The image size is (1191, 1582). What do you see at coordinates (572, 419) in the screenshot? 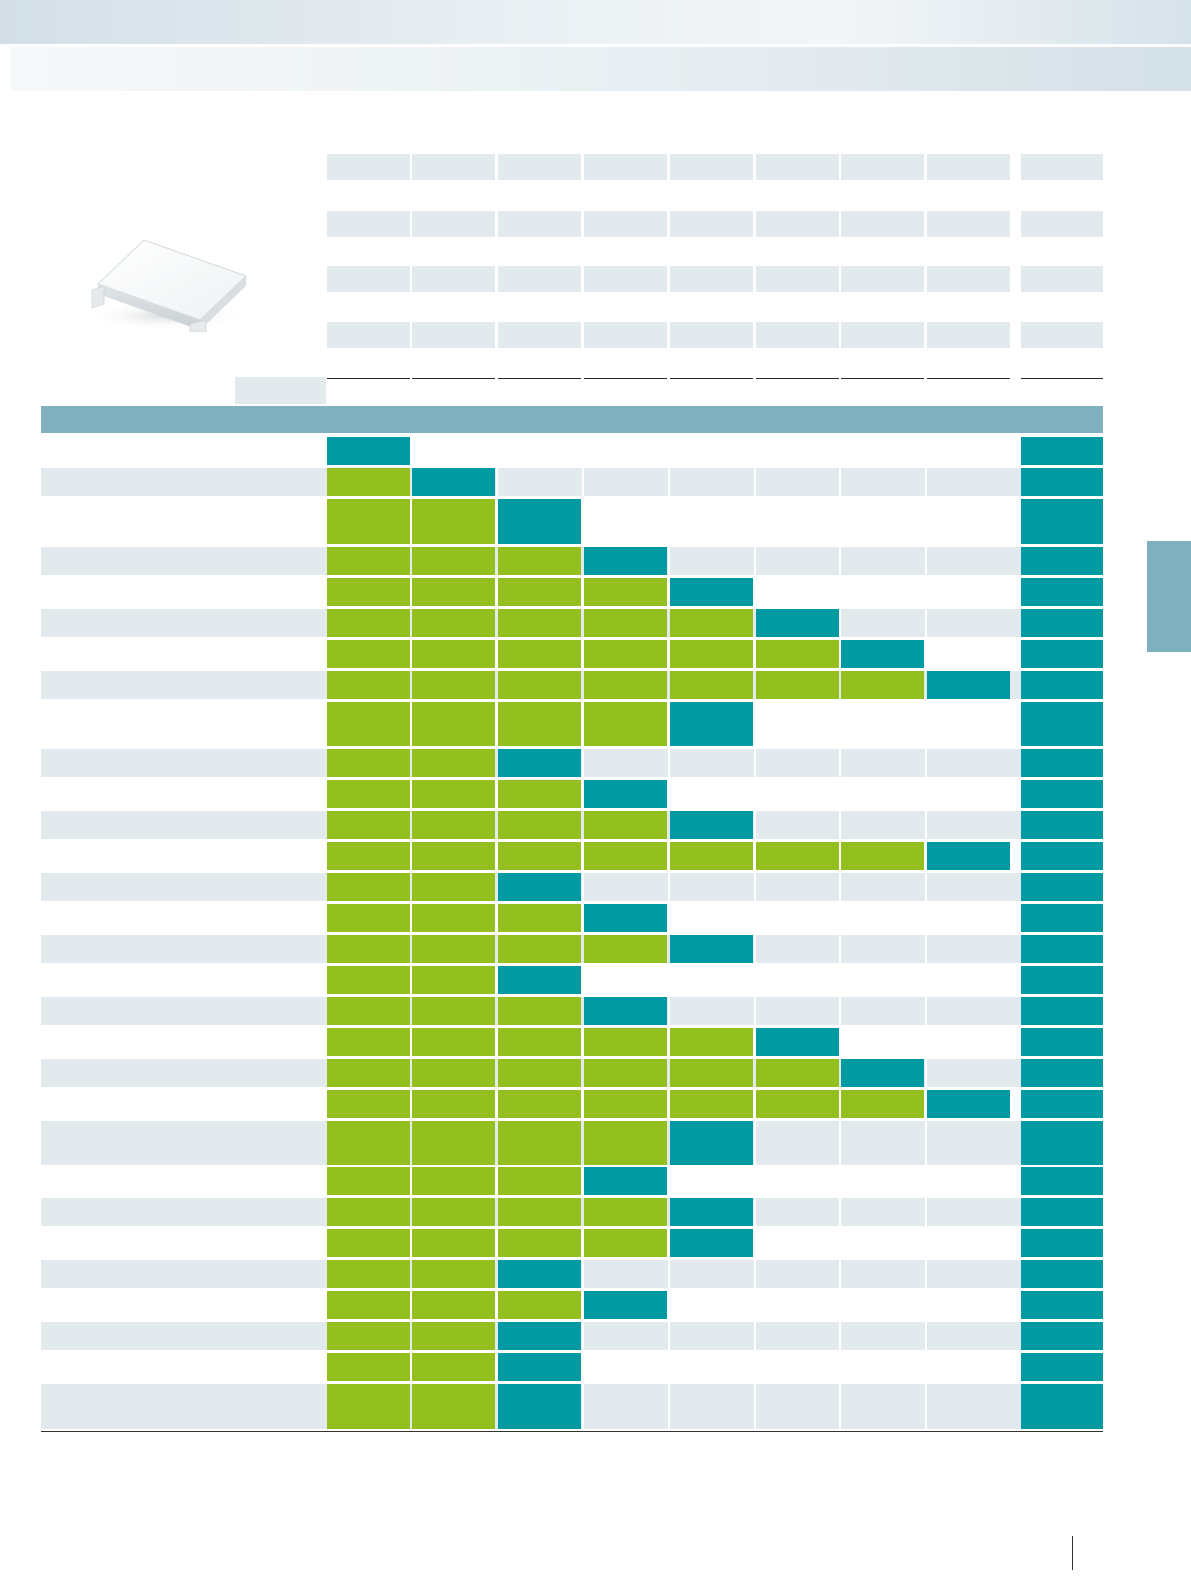
I see `section-header-band` at bounding box center [572, 419].